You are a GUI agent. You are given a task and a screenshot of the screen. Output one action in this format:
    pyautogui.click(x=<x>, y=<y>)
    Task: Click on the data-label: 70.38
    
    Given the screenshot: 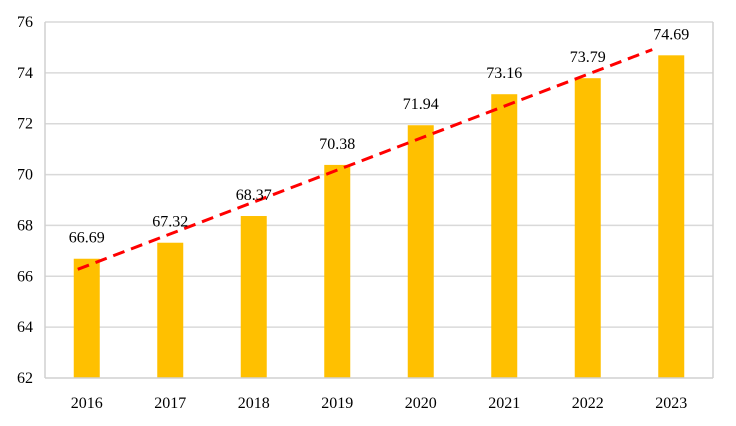 What is the action you would take?
    pyautogui.click(x=337, y=144)
    